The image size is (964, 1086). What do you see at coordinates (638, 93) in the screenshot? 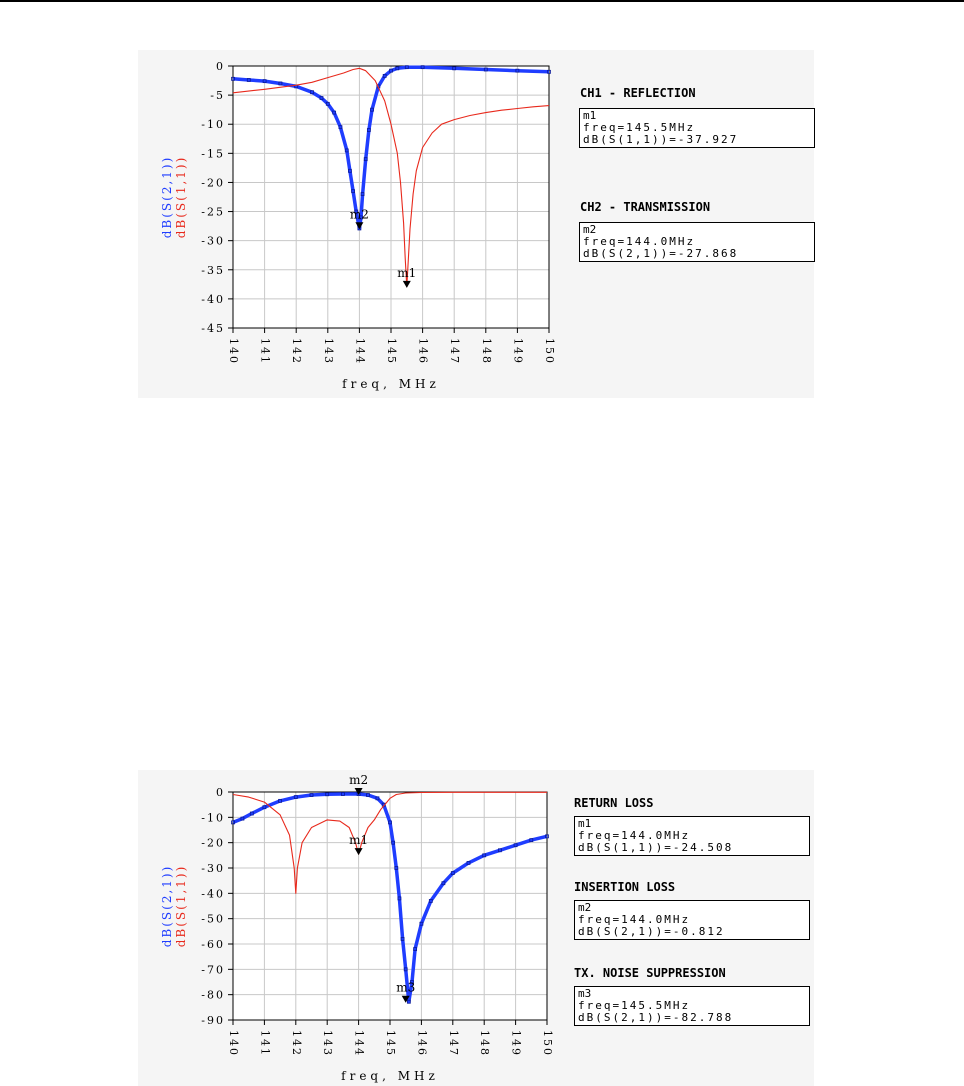
I see `marker-1-title: CH1 - REFLECTION` at bounding box center [638, 93].